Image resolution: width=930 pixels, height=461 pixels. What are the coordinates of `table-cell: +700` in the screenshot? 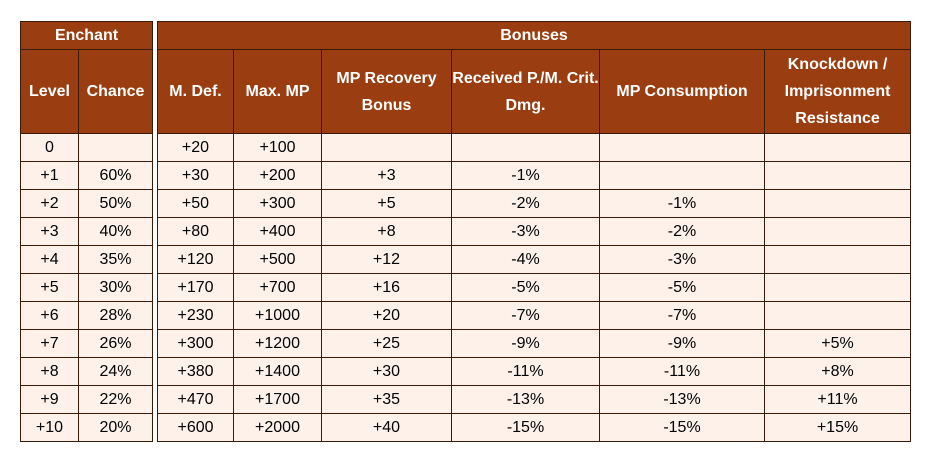 It's located at (277, 287).